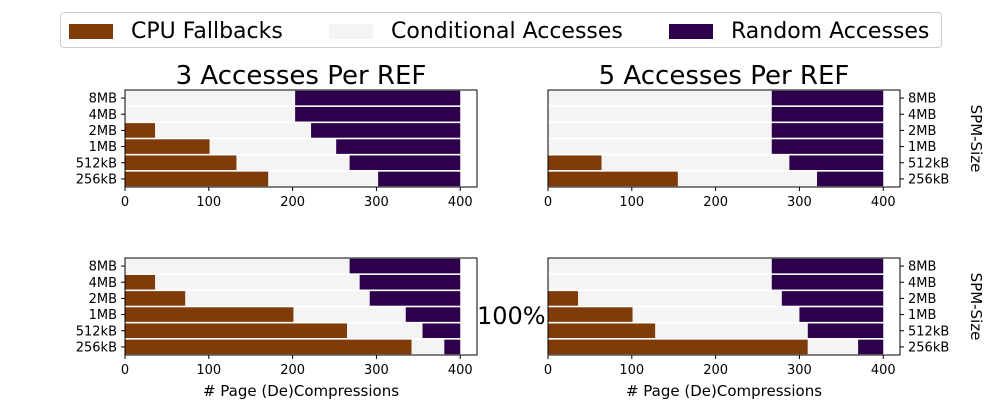 The height and width of the screenshot is (400, 1000). What do you see at coordinates (301, 76) in the screenshot?
I see `panel-title: 3 Accesses Per REF` at bounding box center [301, 76].